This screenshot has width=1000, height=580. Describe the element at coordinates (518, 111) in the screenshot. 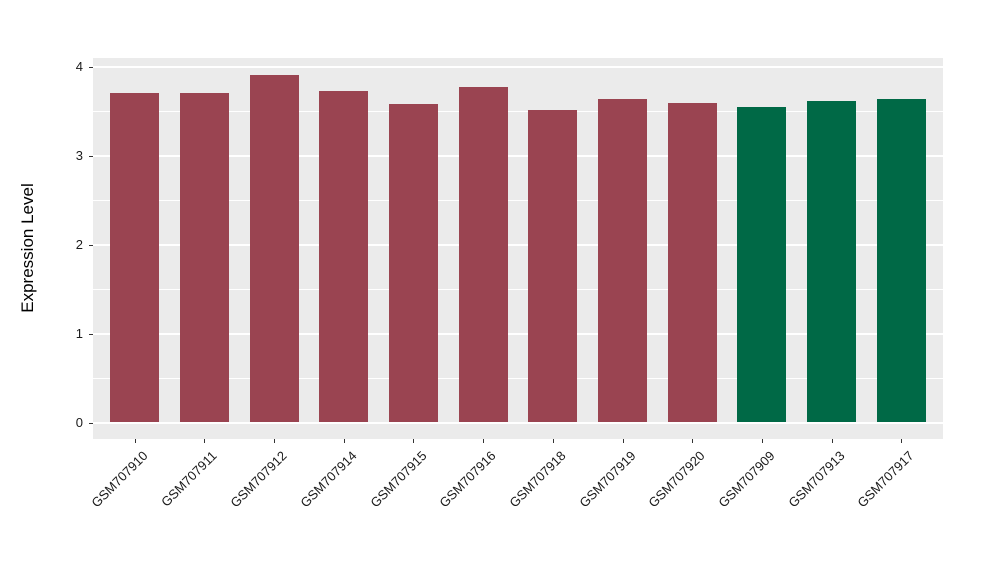

I see `minor-gridline-3.5` at that location.